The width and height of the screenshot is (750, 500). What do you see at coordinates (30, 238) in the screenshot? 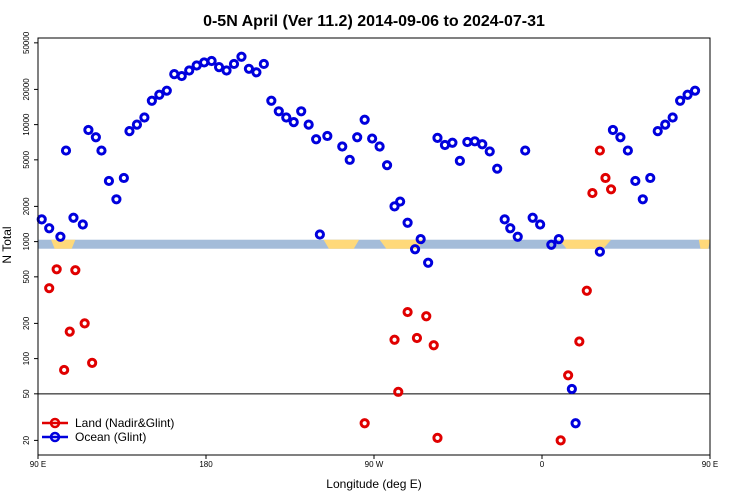
I see `y-axis: 20 50 100 200 500 1000 2000 5000 10000 20000 50000` at bounding box center [30, 238].